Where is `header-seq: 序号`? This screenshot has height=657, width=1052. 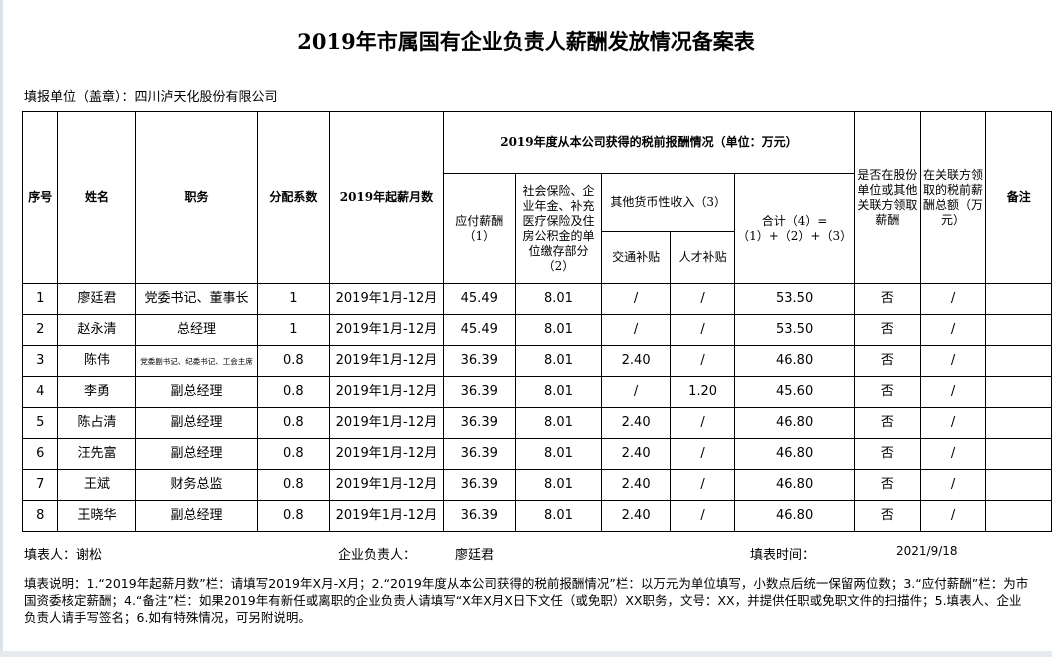 header-seq: 序号 is located at coordinates (40, 197).